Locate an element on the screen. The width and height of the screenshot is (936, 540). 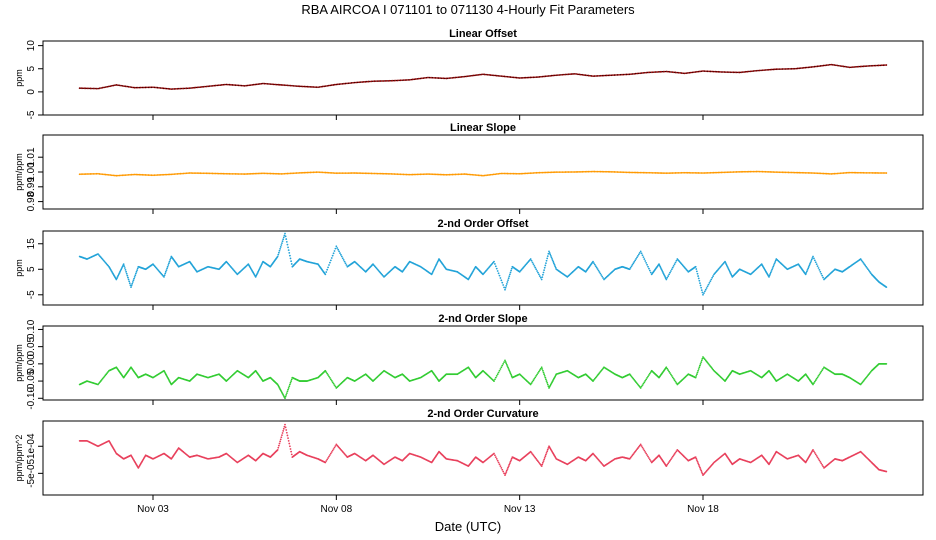
x-tick-label: Nov 18 is located at coordinates (703, 509).